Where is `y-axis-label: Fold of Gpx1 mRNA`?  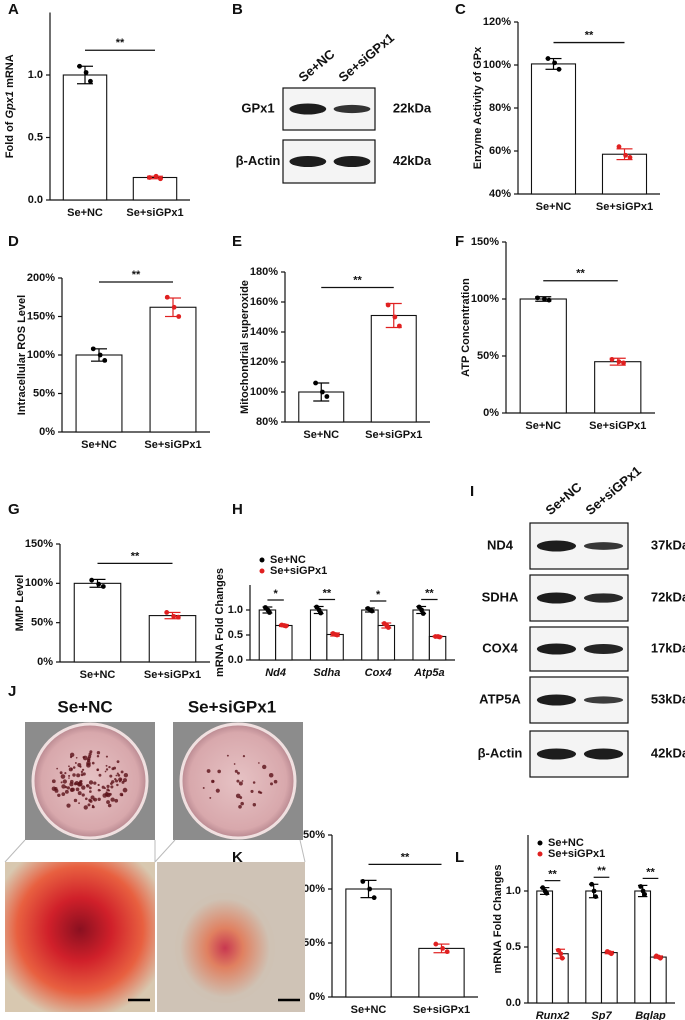 y-axis-label: Fold of Gpx1 mRNA is located at coordinates (10, 106).